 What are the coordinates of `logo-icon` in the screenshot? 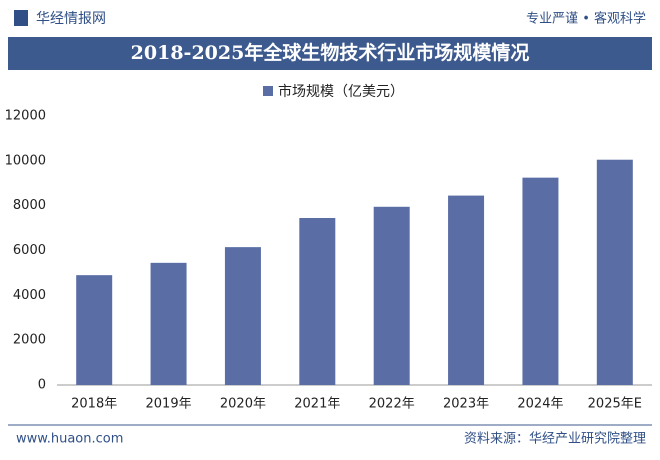 It's located at (21, 18).